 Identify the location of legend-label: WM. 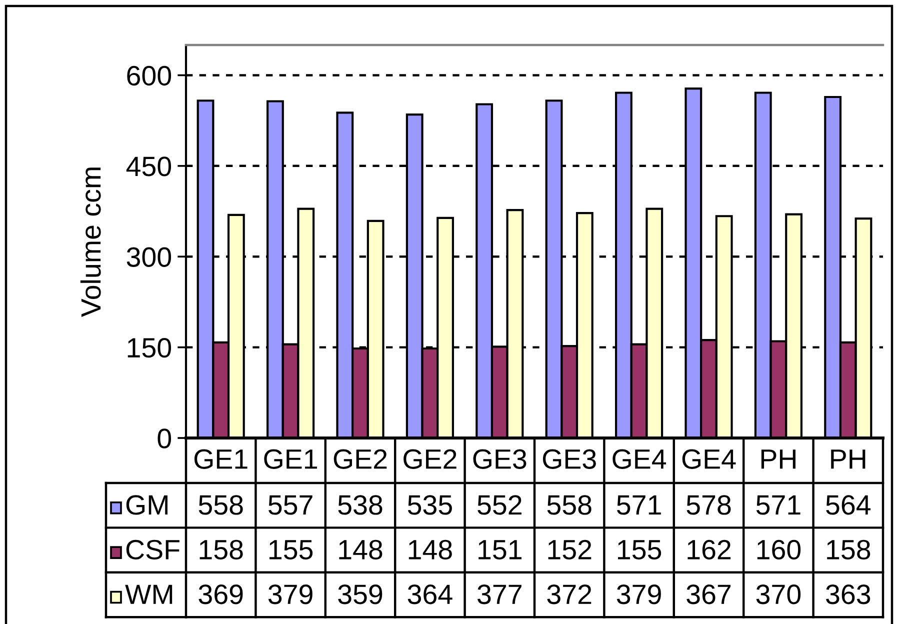
(148, 594).